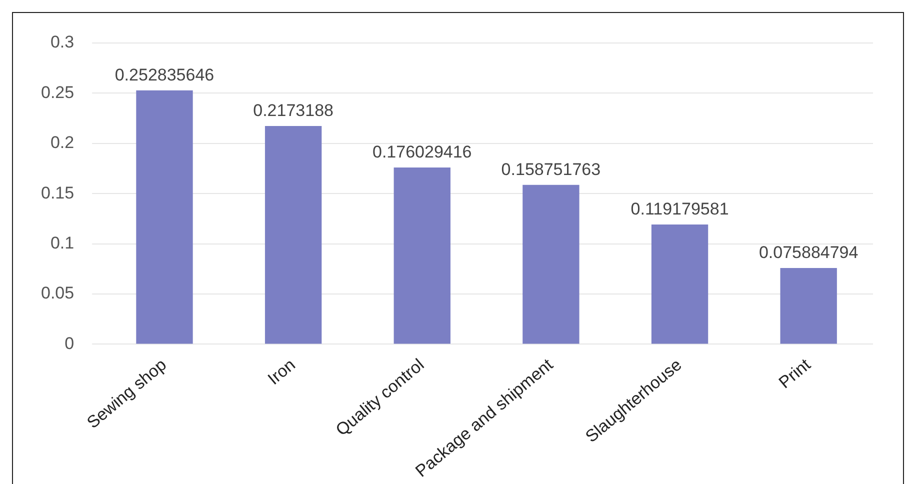 This screenshot has height=484, width=906. I want to click on data-label: 0.119179581, so click(679, 209).